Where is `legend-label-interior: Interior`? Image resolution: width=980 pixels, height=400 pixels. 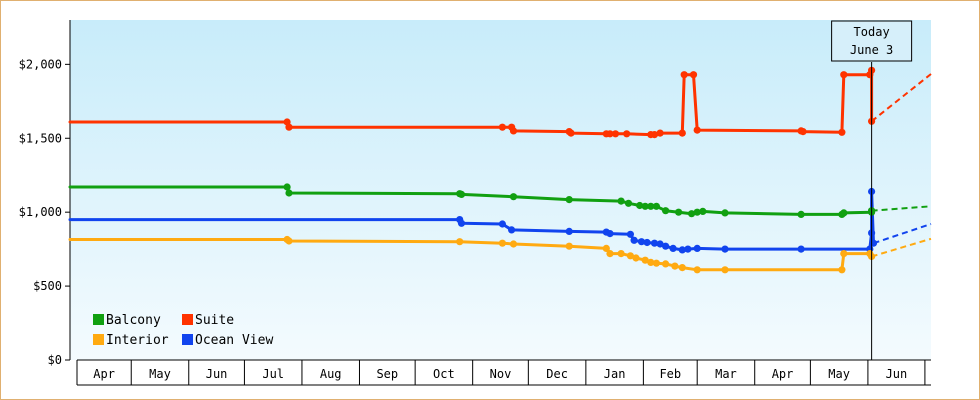
legend-label-interior: Interior is located at coordinates (137, 340).